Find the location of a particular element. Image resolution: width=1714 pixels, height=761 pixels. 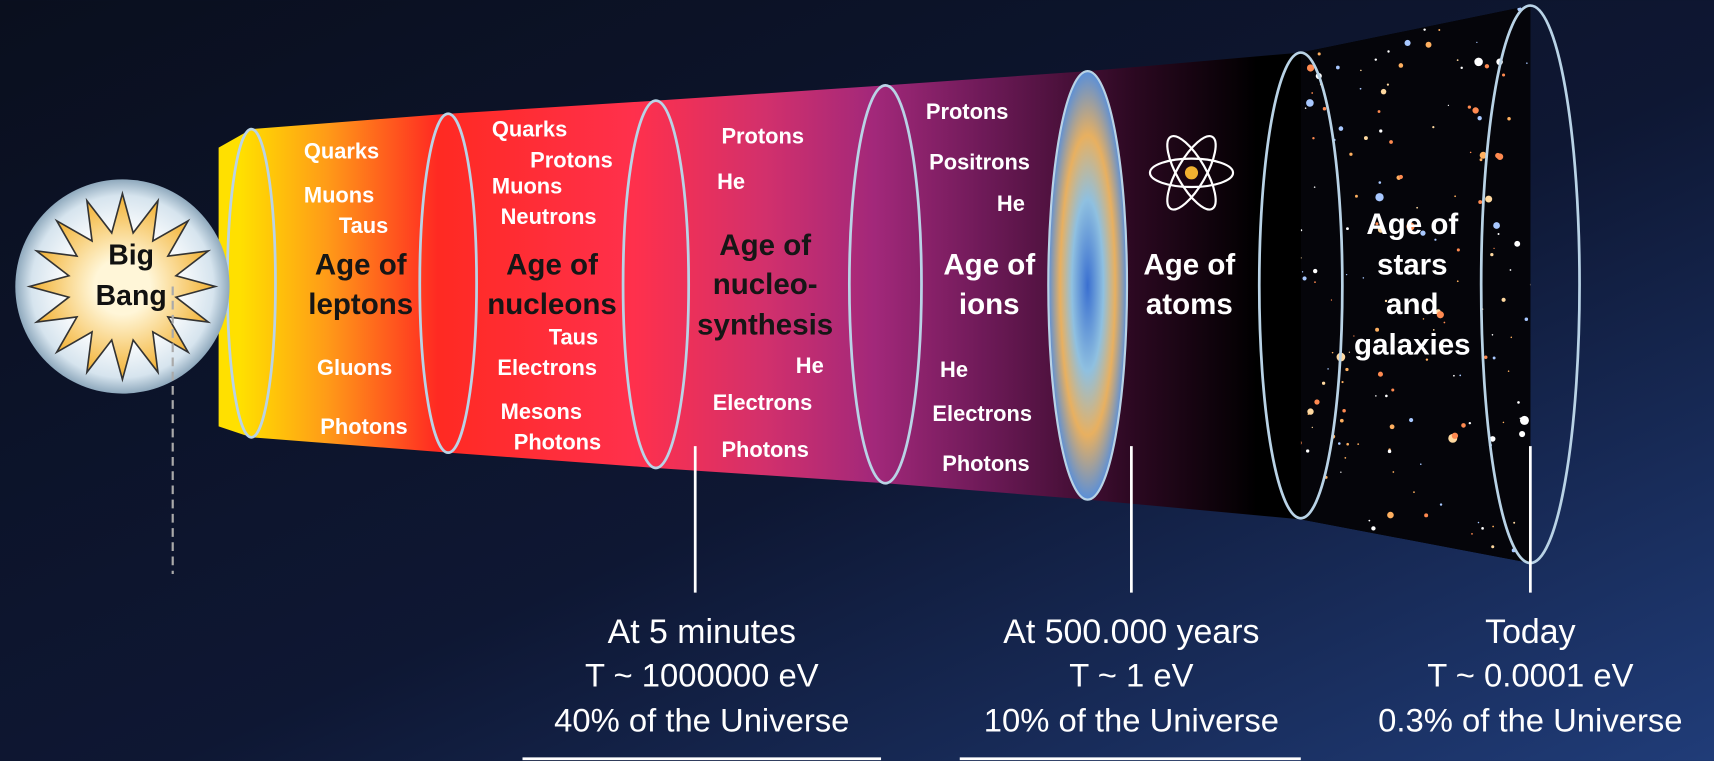

space is located at coordinates (1415, 284).